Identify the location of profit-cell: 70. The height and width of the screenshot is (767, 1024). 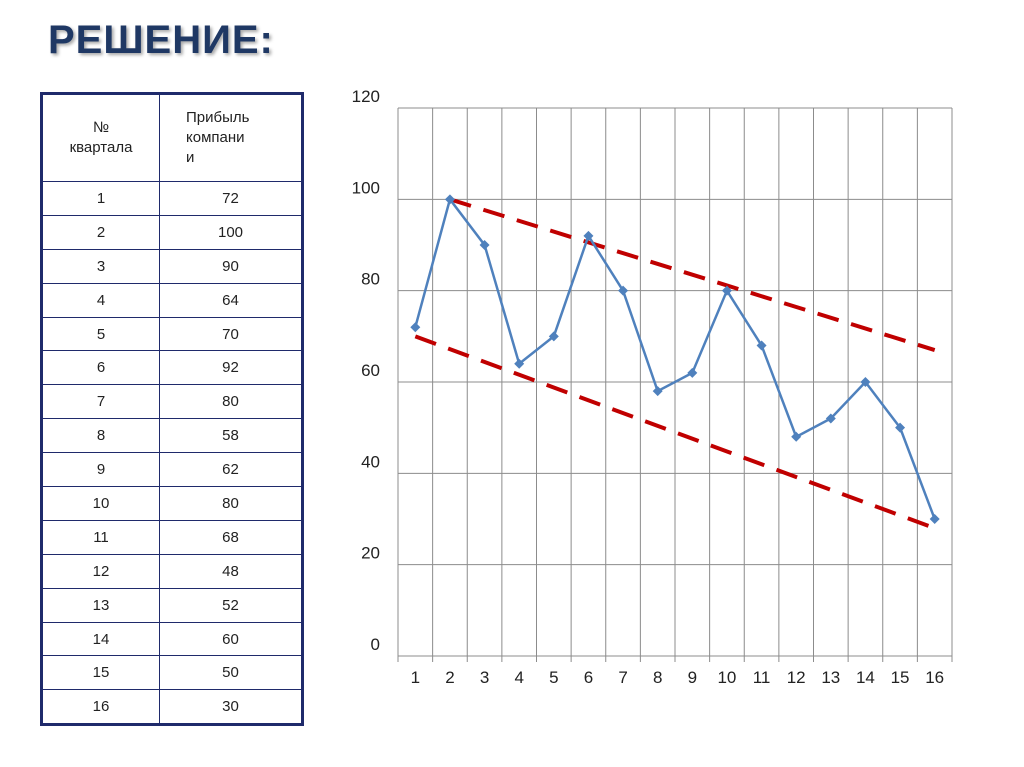
(230, 334).